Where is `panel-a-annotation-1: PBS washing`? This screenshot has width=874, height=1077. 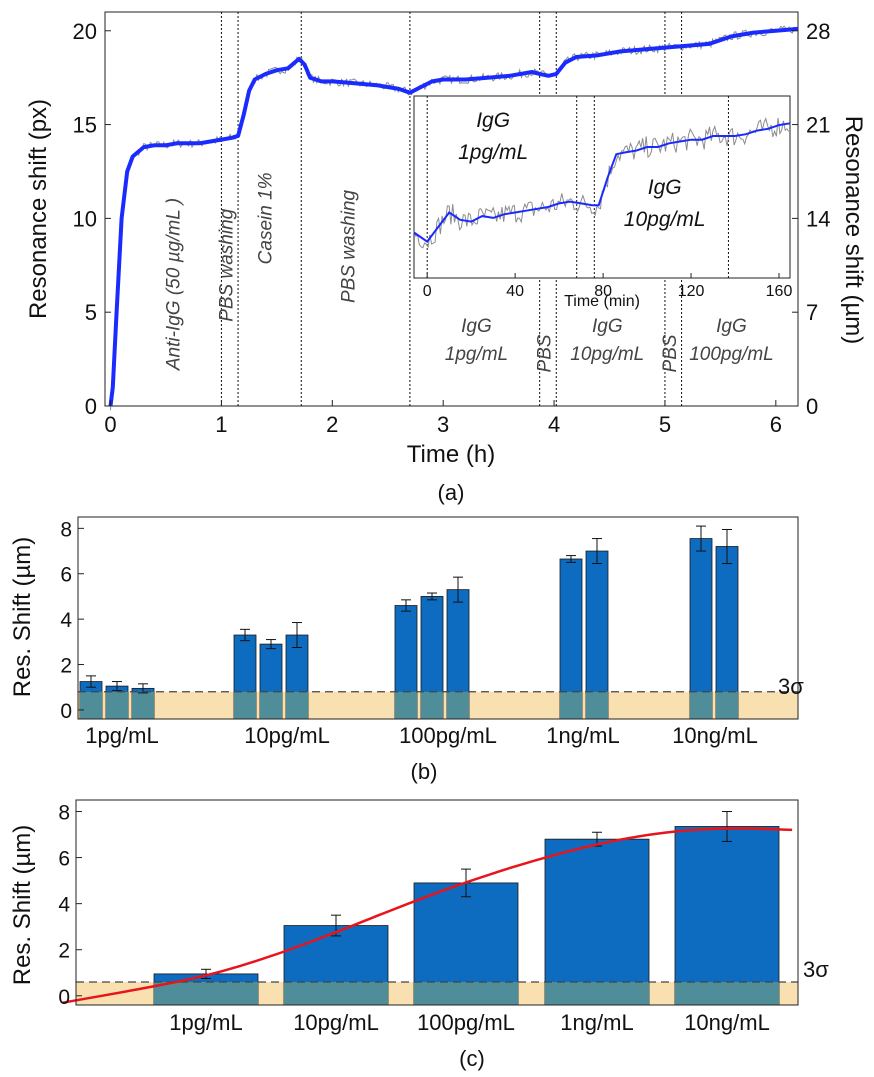
panel-a-annotation-1: PBS washing is located at coordinates (227, 264).